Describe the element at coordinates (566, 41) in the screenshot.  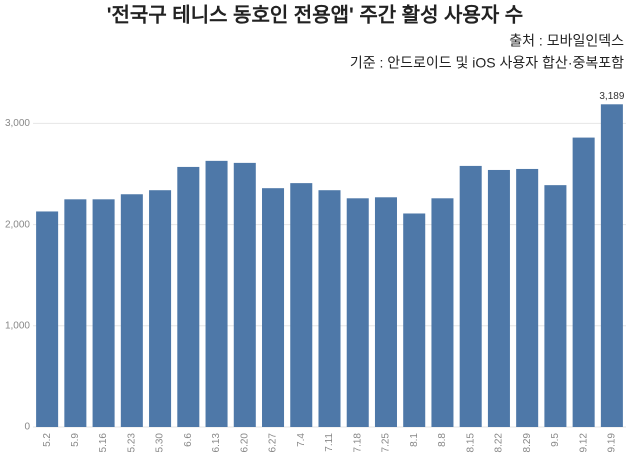
I see `source: 출처 : 모바일인덱스` at that location.